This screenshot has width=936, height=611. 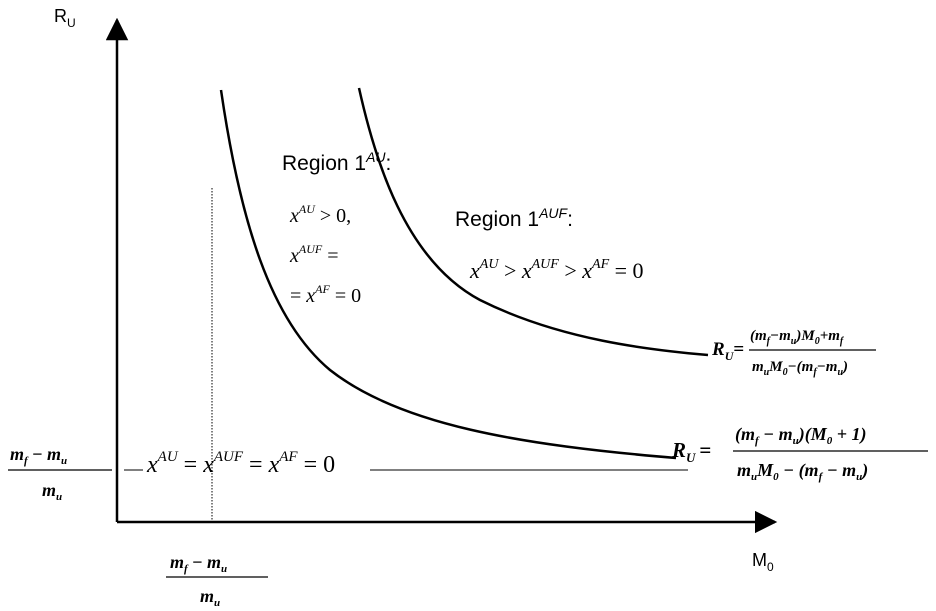 I want to click on svg-text: muM0 − (mf − mu), so click(x=802, y=471).